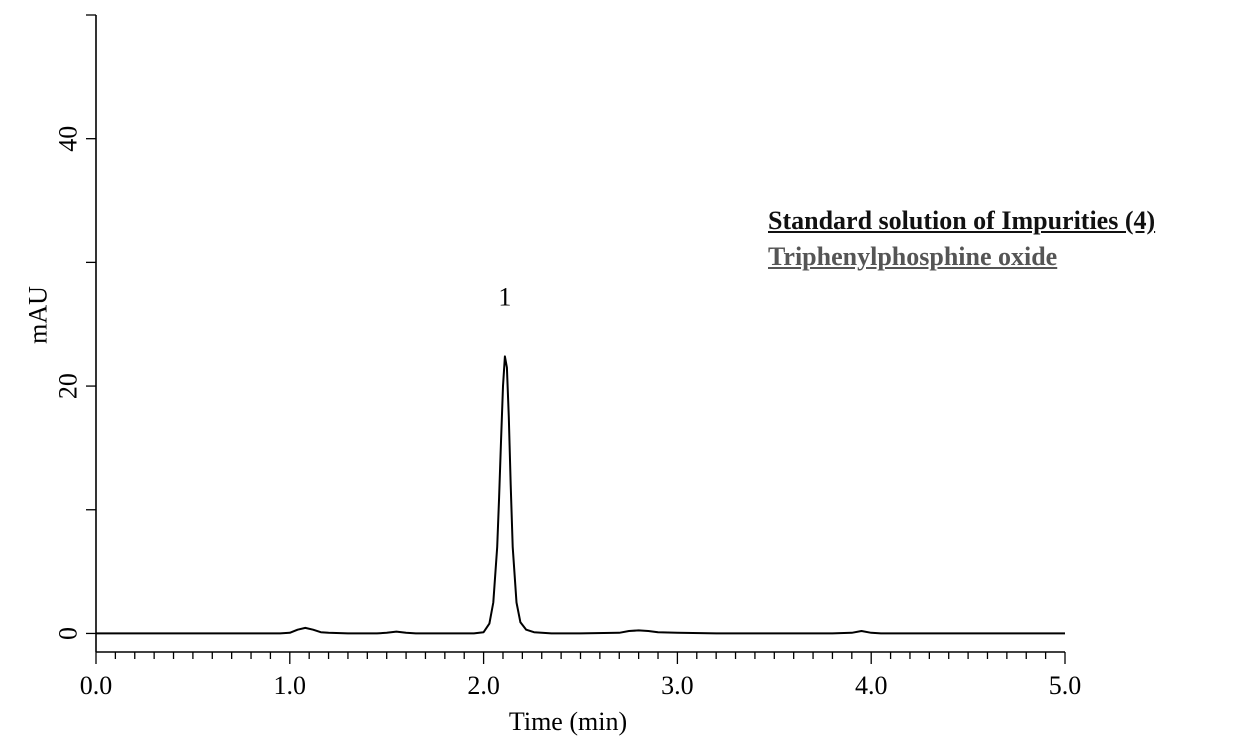  What do you see at coordinates (913, 256) in the screenshot?
I see `legend-subtitle: Triphenylphosphine oxide` at bounding box center [913, 256].